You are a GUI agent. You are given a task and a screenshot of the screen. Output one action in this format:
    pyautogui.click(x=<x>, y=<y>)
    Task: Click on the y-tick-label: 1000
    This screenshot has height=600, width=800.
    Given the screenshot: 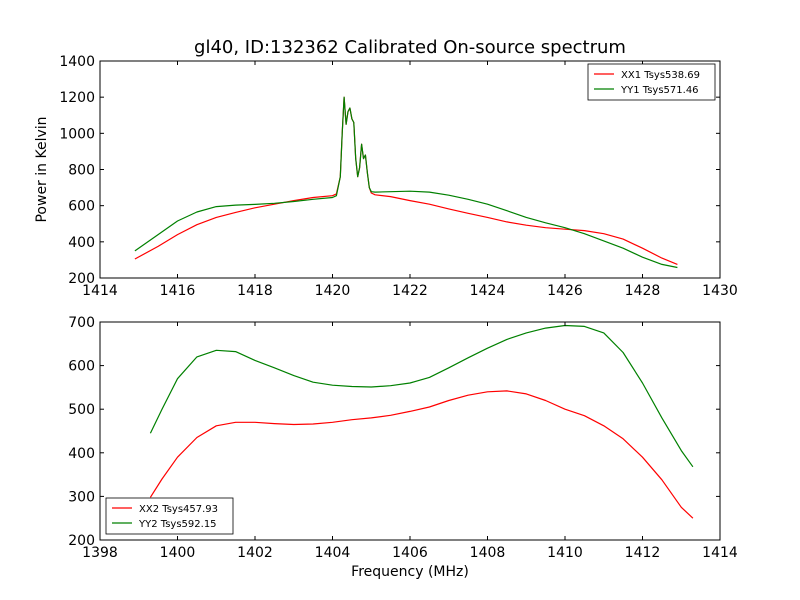 What is the action you would take?
    pyautogui.click(x=77, y=134)
    